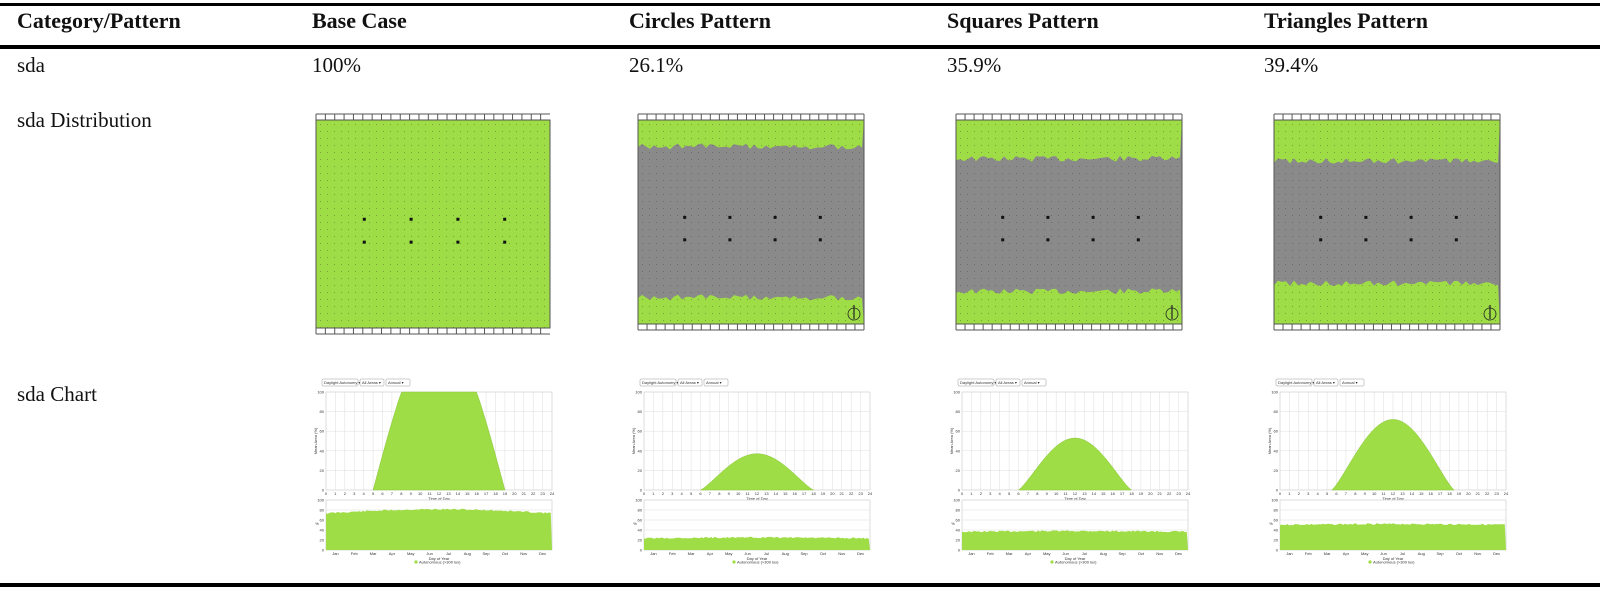 This screenshot has width=1600, height=610. What do you see at coordinates (663, 493) in the screenshot?
I see `x-tick-label: 2` at bounding box center [663, 493].